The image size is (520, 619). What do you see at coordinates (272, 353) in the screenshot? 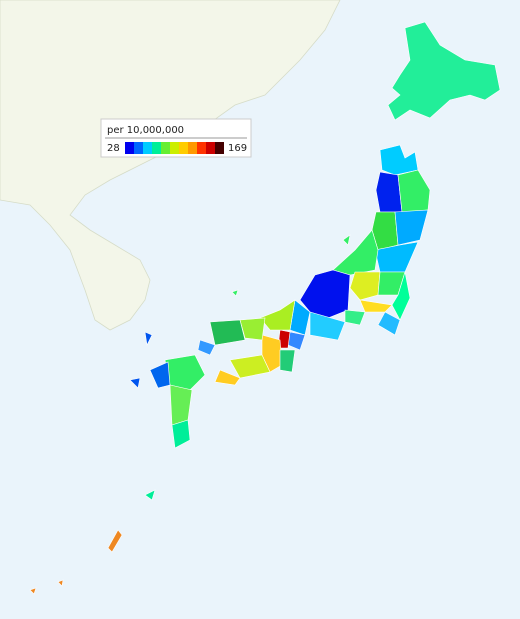
I see `osaka` at bounding box center [272, 353].